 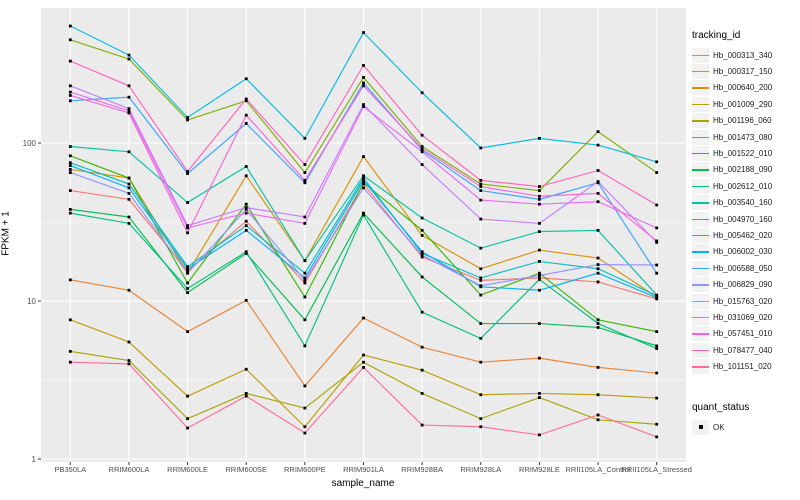 What do you see at coordinates (70, 469) in the screenshot?
I see `x-tick-label-PB350LA: PB350LA` at bounding box center [70, 469].